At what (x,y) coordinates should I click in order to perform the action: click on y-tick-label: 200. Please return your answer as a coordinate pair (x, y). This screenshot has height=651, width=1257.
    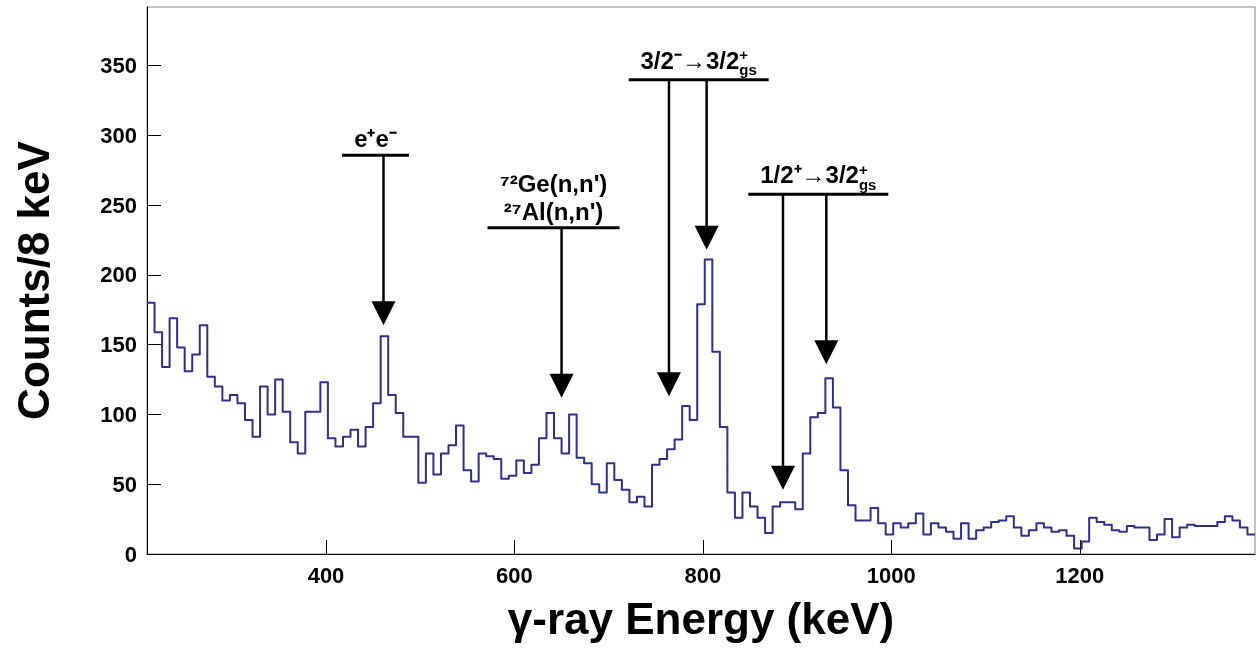
    Looking at the image, I should click on (118, 275).